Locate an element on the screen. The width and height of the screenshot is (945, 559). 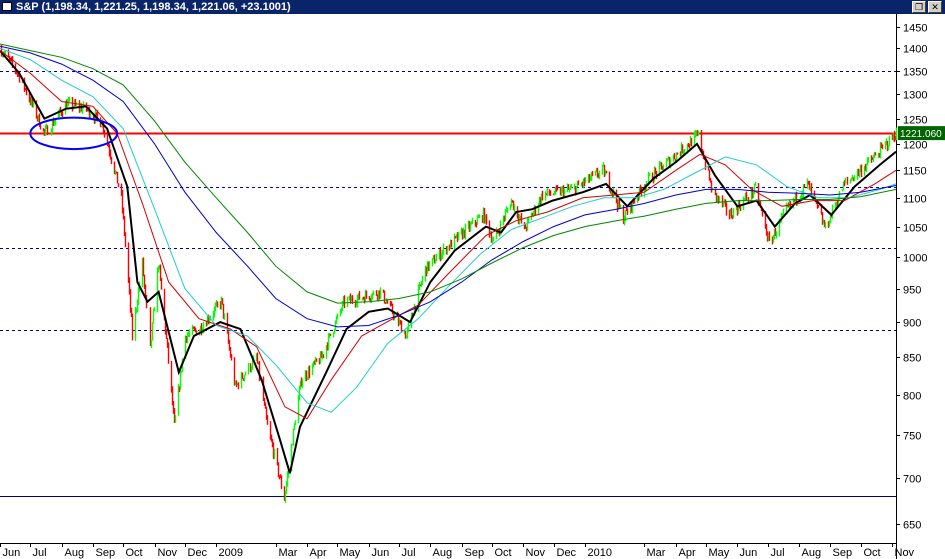
close-window-icon: ✕ is located at coordinates (935, 7).